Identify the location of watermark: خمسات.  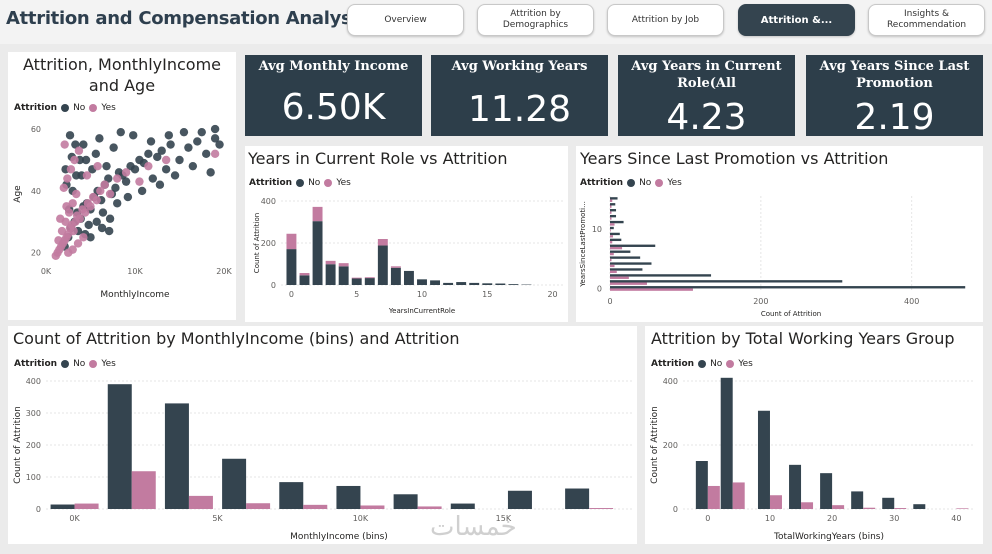
(473, 527).